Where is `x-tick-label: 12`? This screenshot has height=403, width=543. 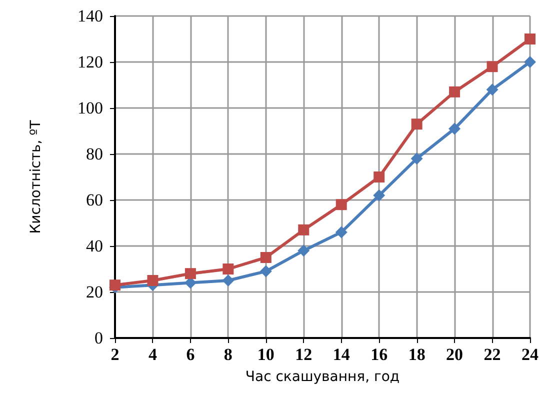 x-tick-label: 12 is located at coordinates (303, 354).